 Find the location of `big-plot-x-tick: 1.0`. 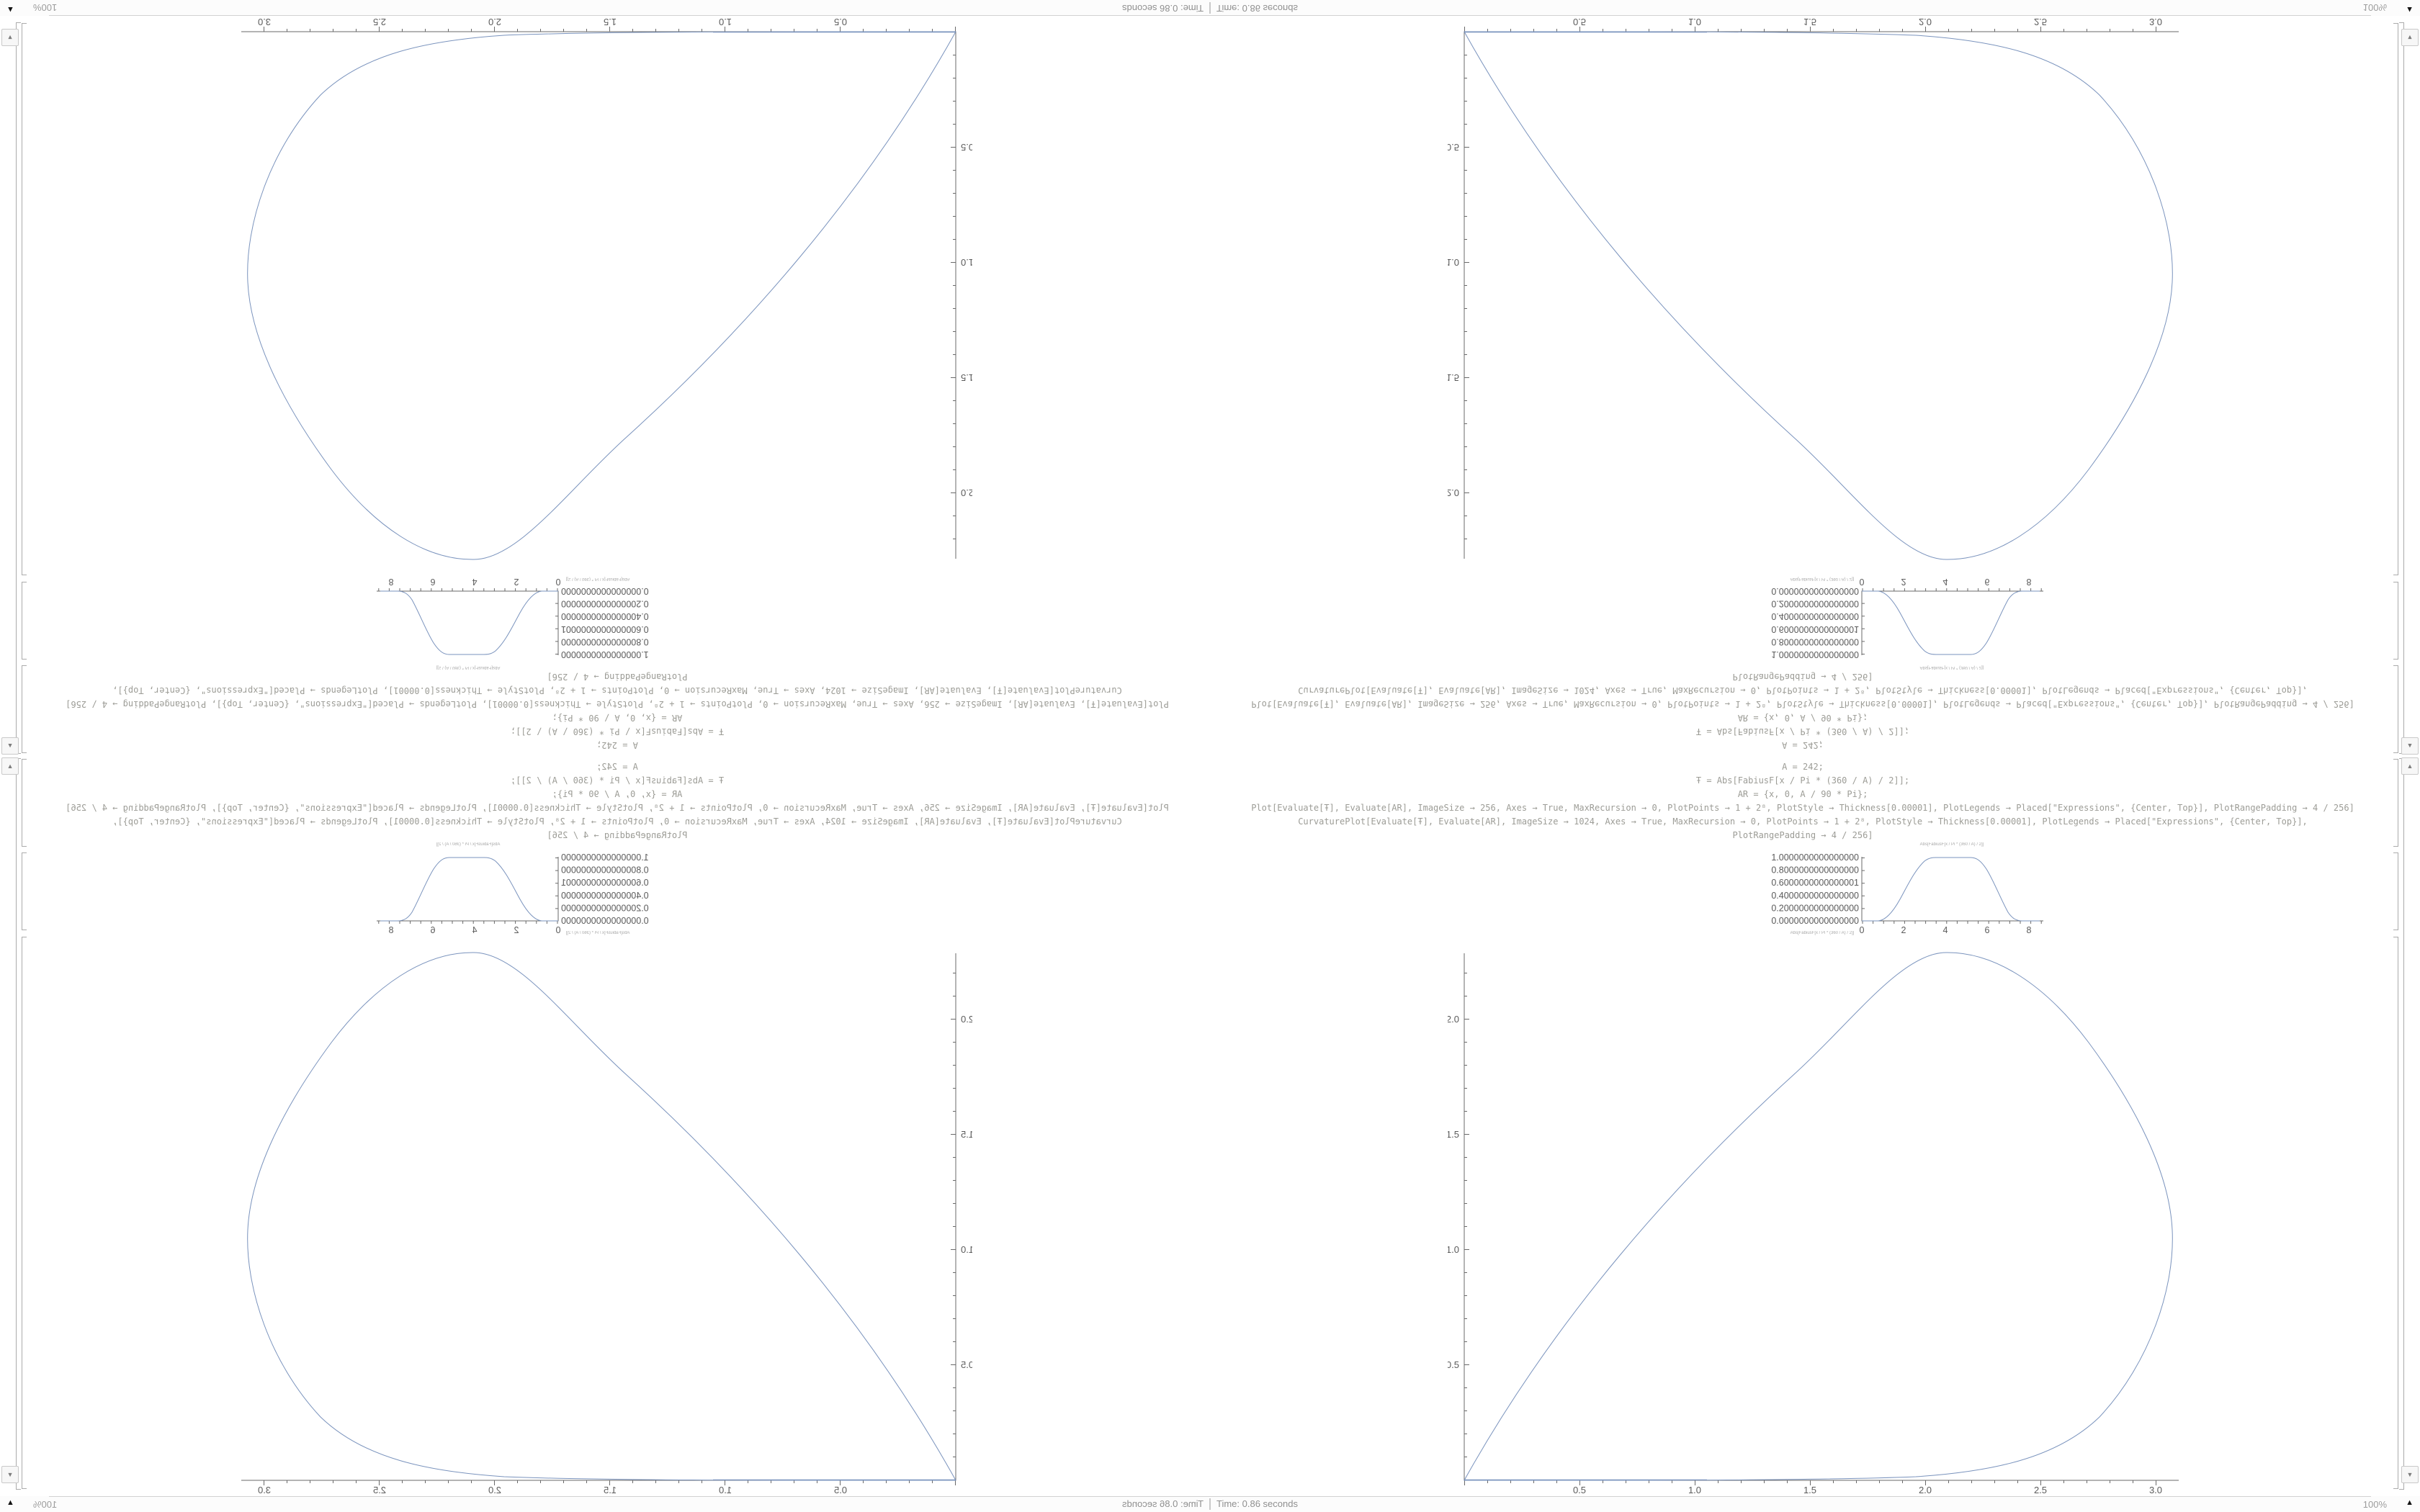

big-plot-x-tick: 1.0 is located at coordinates (1694, 1490).